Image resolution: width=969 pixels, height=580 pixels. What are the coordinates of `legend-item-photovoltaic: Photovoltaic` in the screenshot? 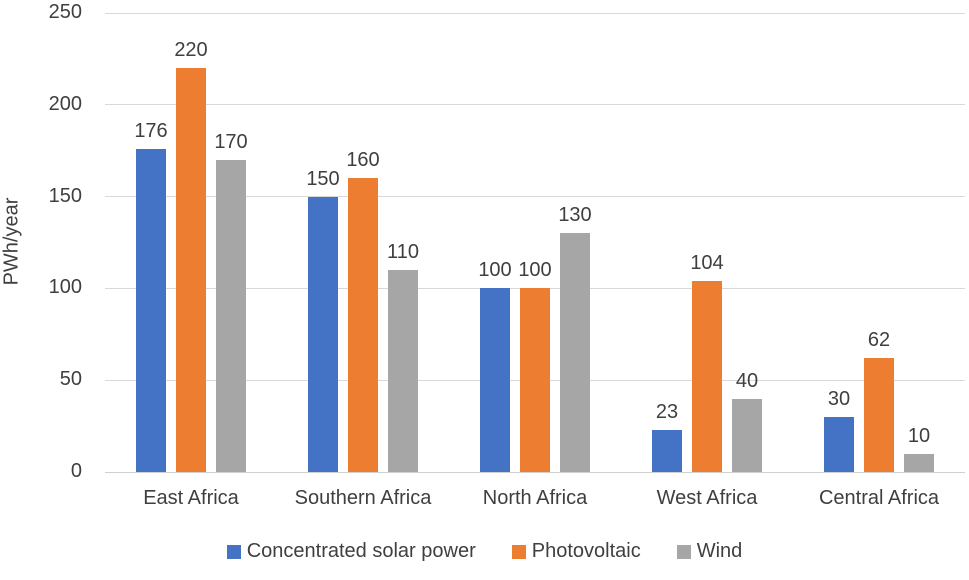 It's located at (576, 551).